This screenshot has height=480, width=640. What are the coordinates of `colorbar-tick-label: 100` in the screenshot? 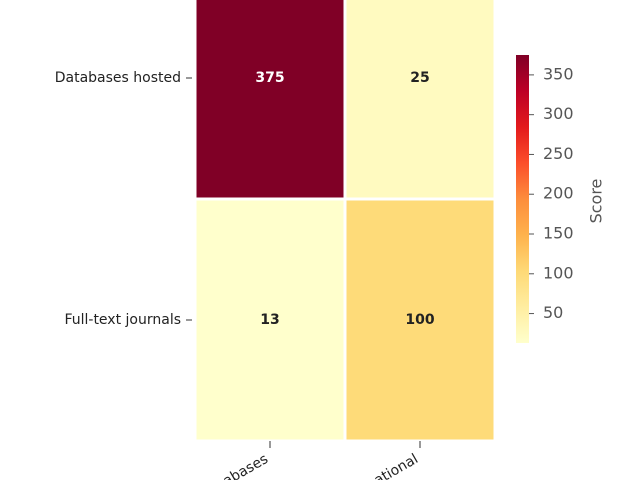 It's located at (558, 272).